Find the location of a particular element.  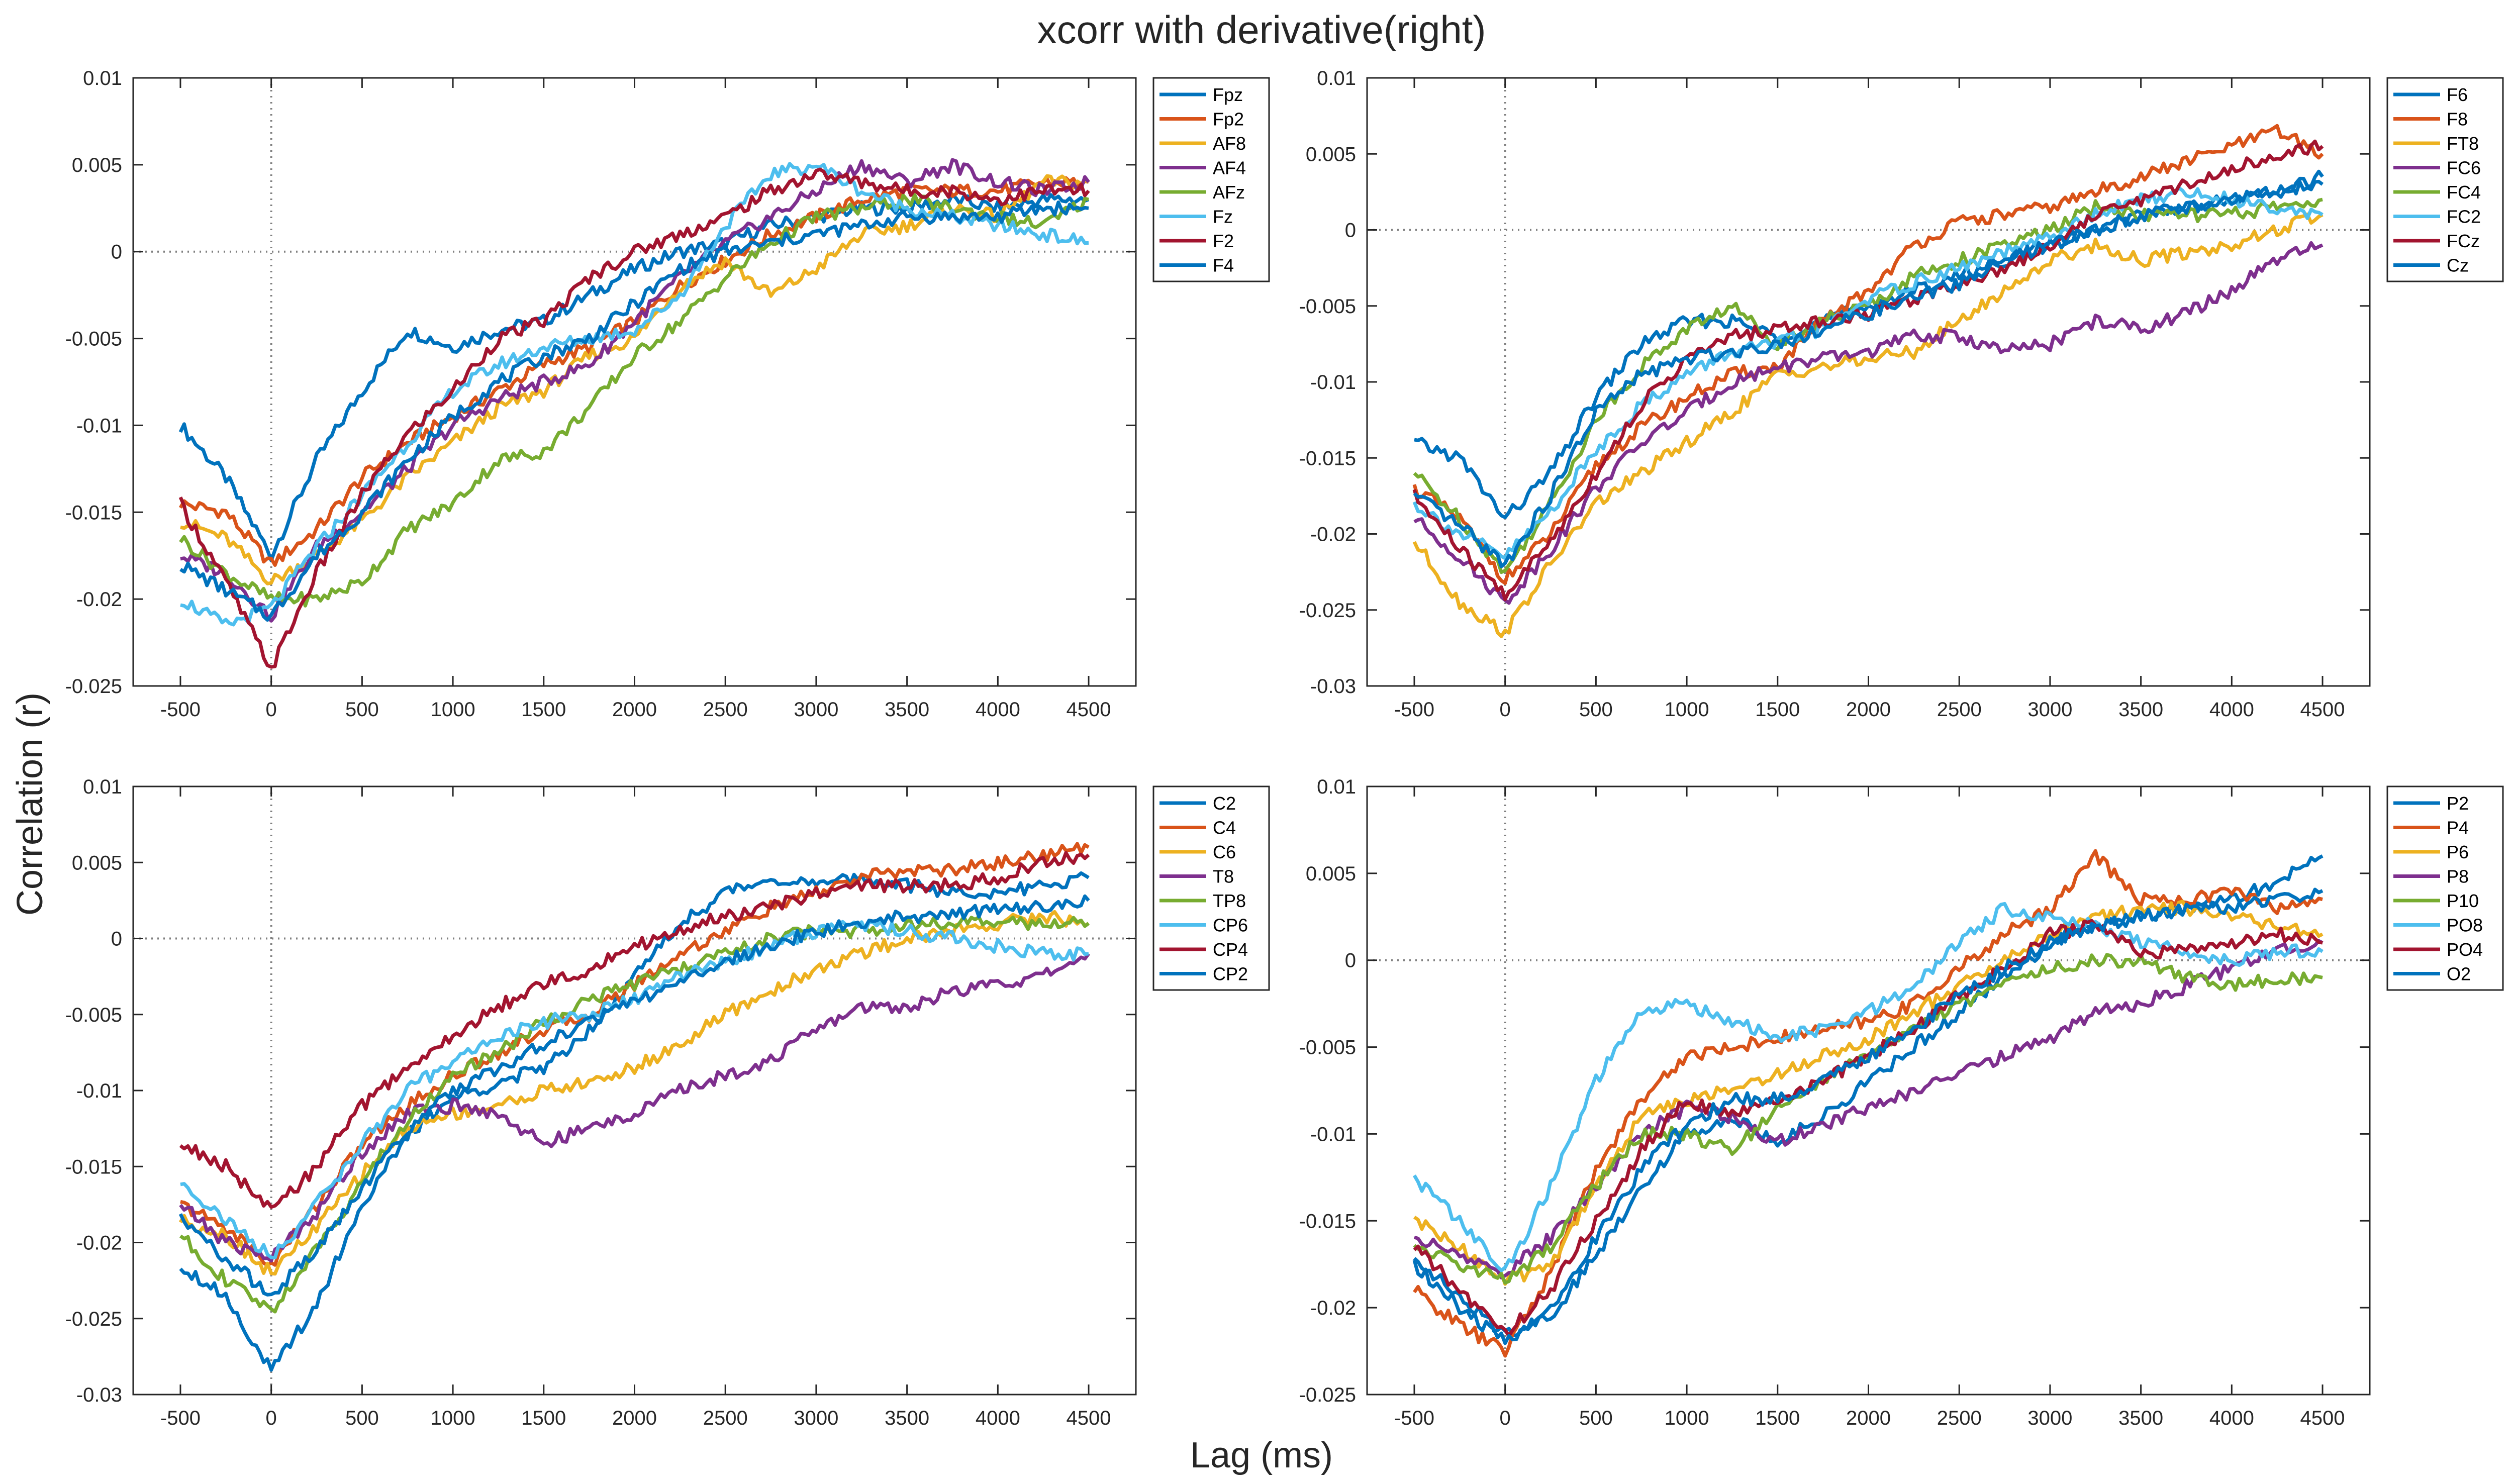

series-line-f4 is located at coordinates (634, 412).